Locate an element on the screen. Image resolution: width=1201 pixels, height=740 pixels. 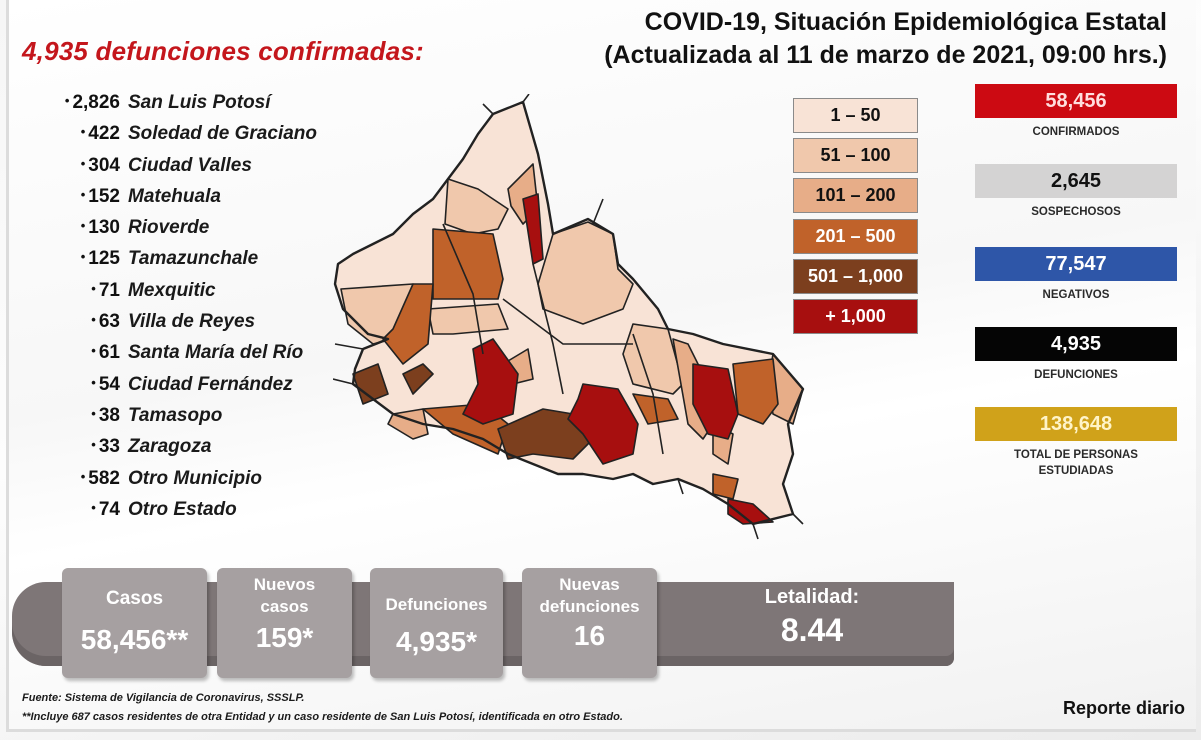
legend-range-201-500: 201 – 500 is located at coordinates (855, 236).